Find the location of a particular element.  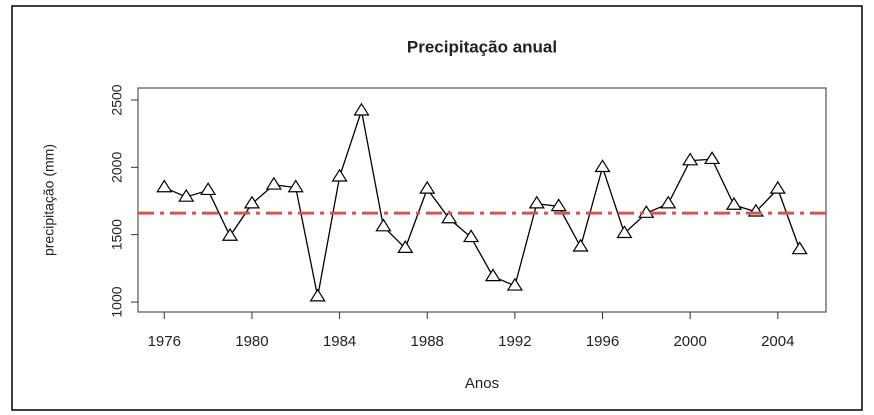

y-tick-label: 1000 is located at coordinates (117, 301).